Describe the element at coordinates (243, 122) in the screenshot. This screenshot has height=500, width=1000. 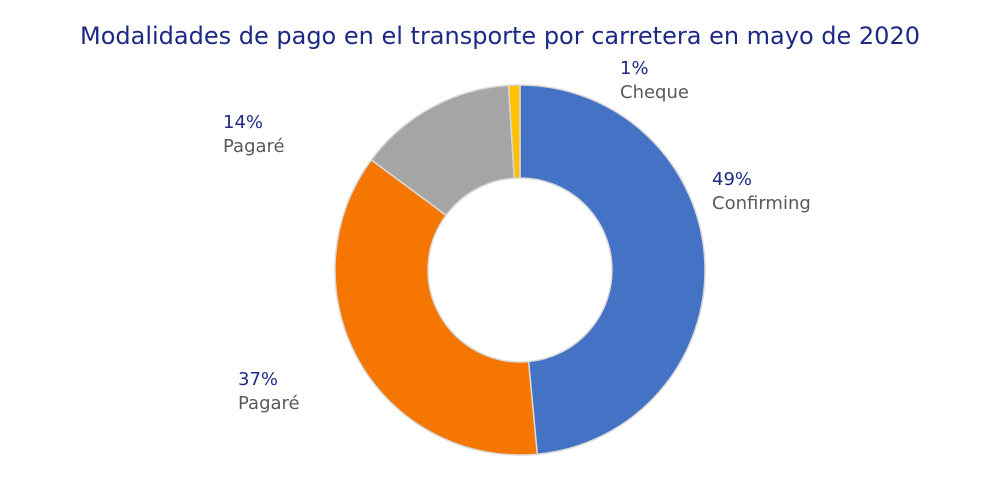
I see `slice-percent: 14%` at that location.